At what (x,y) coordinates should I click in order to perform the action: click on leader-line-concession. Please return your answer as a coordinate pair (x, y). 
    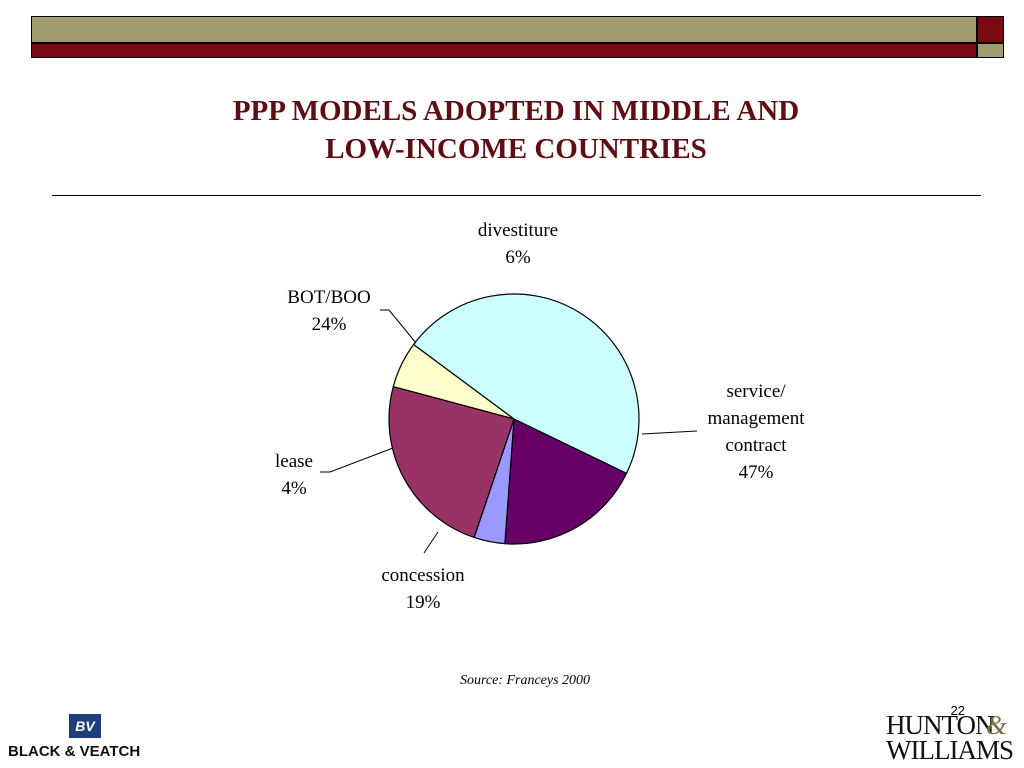
    Looking at the image, I should click on (431, 542).